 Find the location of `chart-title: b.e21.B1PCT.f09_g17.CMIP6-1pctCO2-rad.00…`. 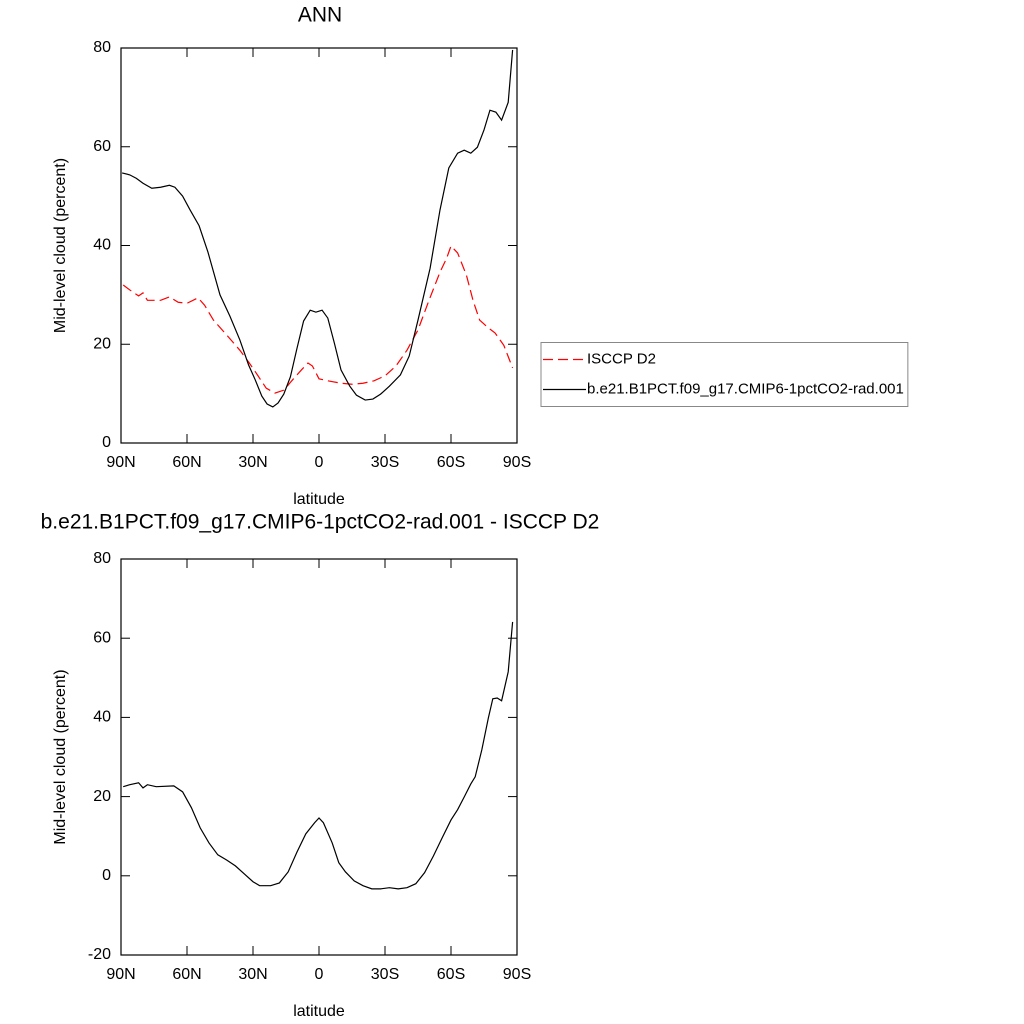

chart-title: b.e21.B1PCT.f09_g17.CMIP6-1pctCO2-rad.00… is located at coordinates (320, 522).